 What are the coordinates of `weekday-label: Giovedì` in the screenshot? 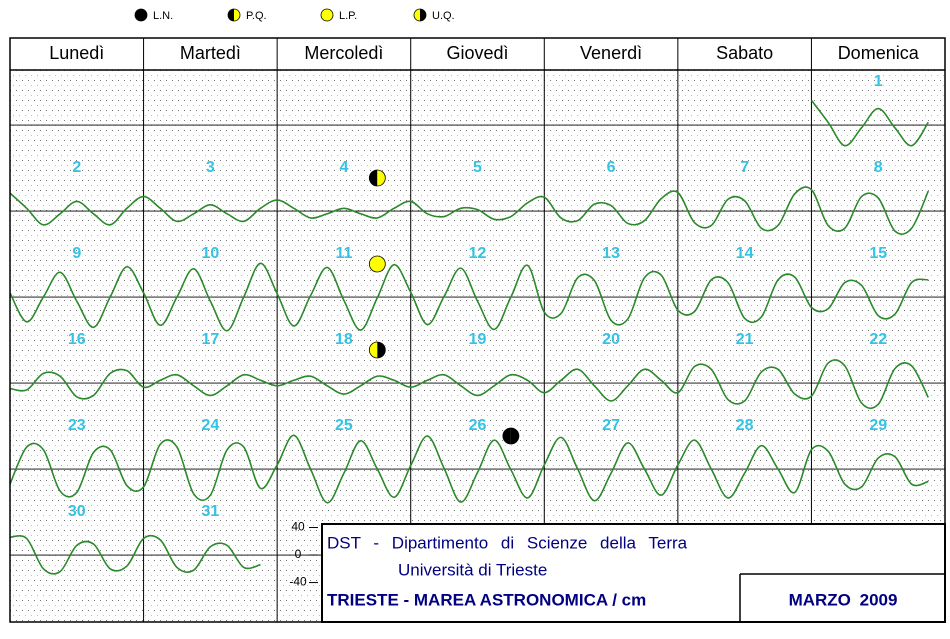 It's located at (477, 53).